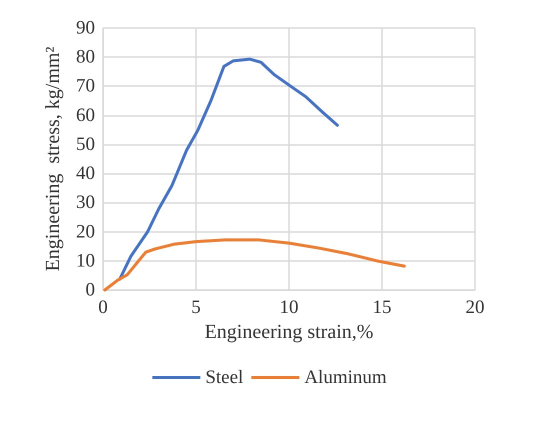  What do you see at coordinates (85, 173) in the screenshot?
I see `y-tick-label: 40` at bounding box center [85, 173].